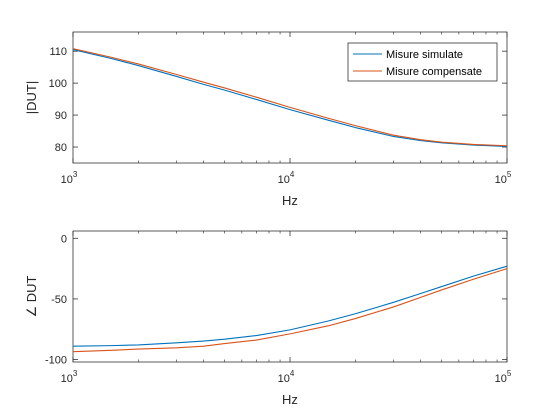 Image resolution: width=560 pixels, height=420 pixels. What do you see at coordinates (31, 296) in the screenshot?
I see `y-axis-label: ∠ DUT` at bounding box center [31, 296].